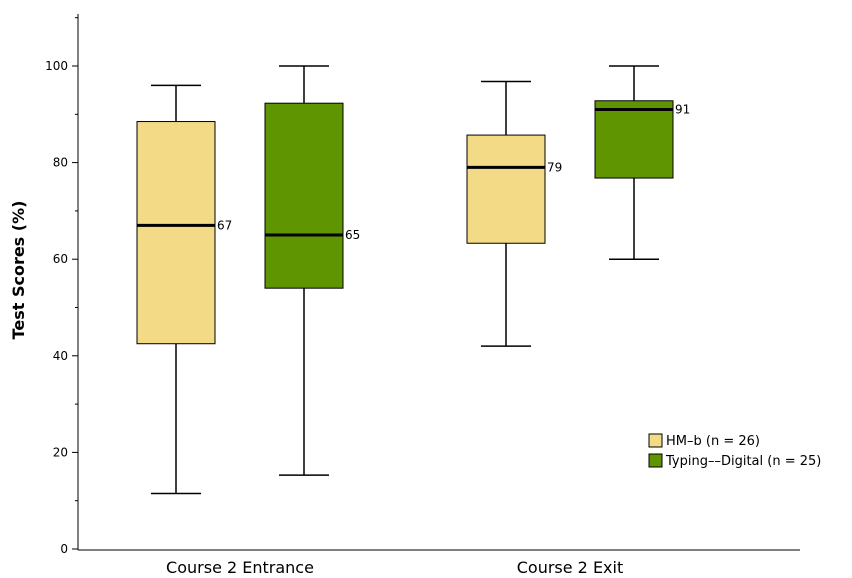 The image size is (852, 578). I want to click on box-typing-digital-entrance: 65, so click(312, 270).